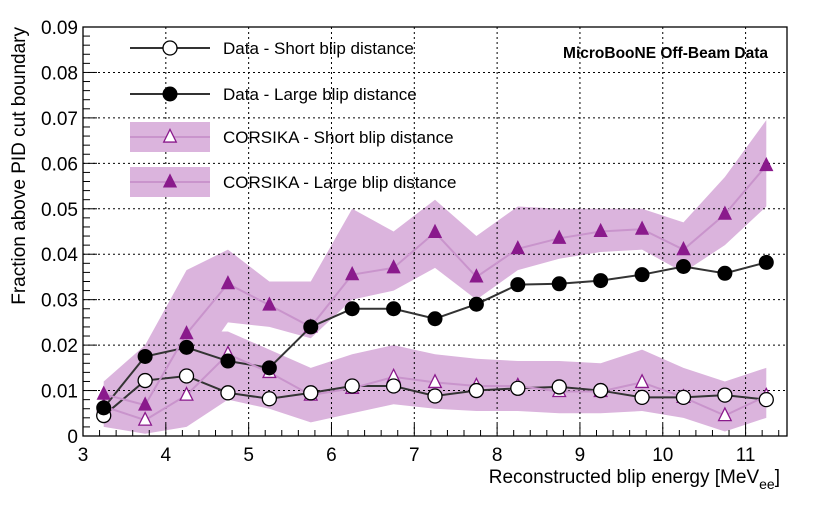 The height and width of the screenshot is (505, 830). I want to click on y-tick-label-9: 0.09, so click(59, 28).